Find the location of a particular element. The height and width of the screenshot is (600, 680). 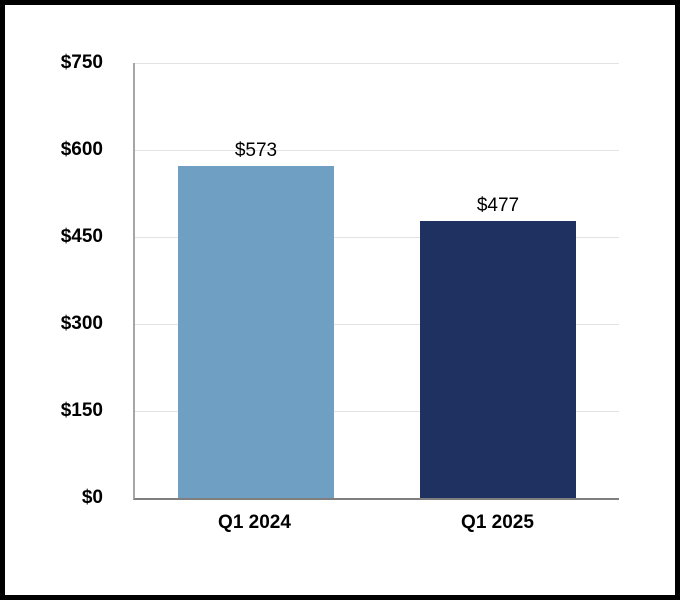

x-axis-labels: Q1 2024 Q1 2025 is located at coordinates (376, 516).